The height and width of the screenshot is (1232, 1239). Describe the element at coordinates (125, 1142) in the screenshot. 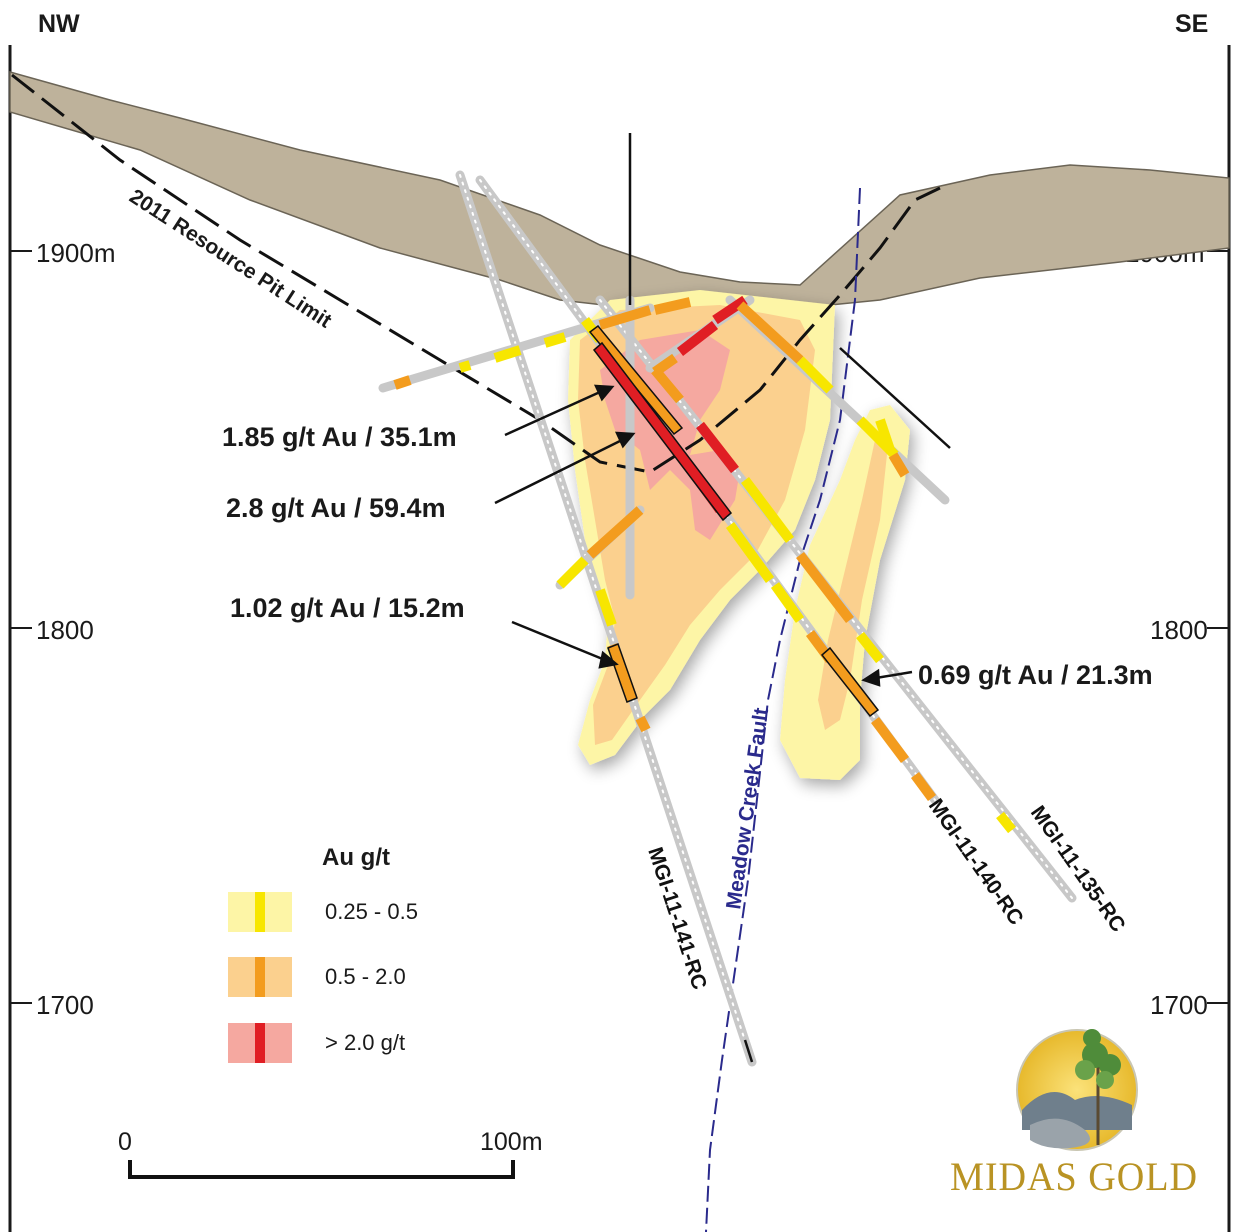

I see `scale-bar-start: 0` at that location.